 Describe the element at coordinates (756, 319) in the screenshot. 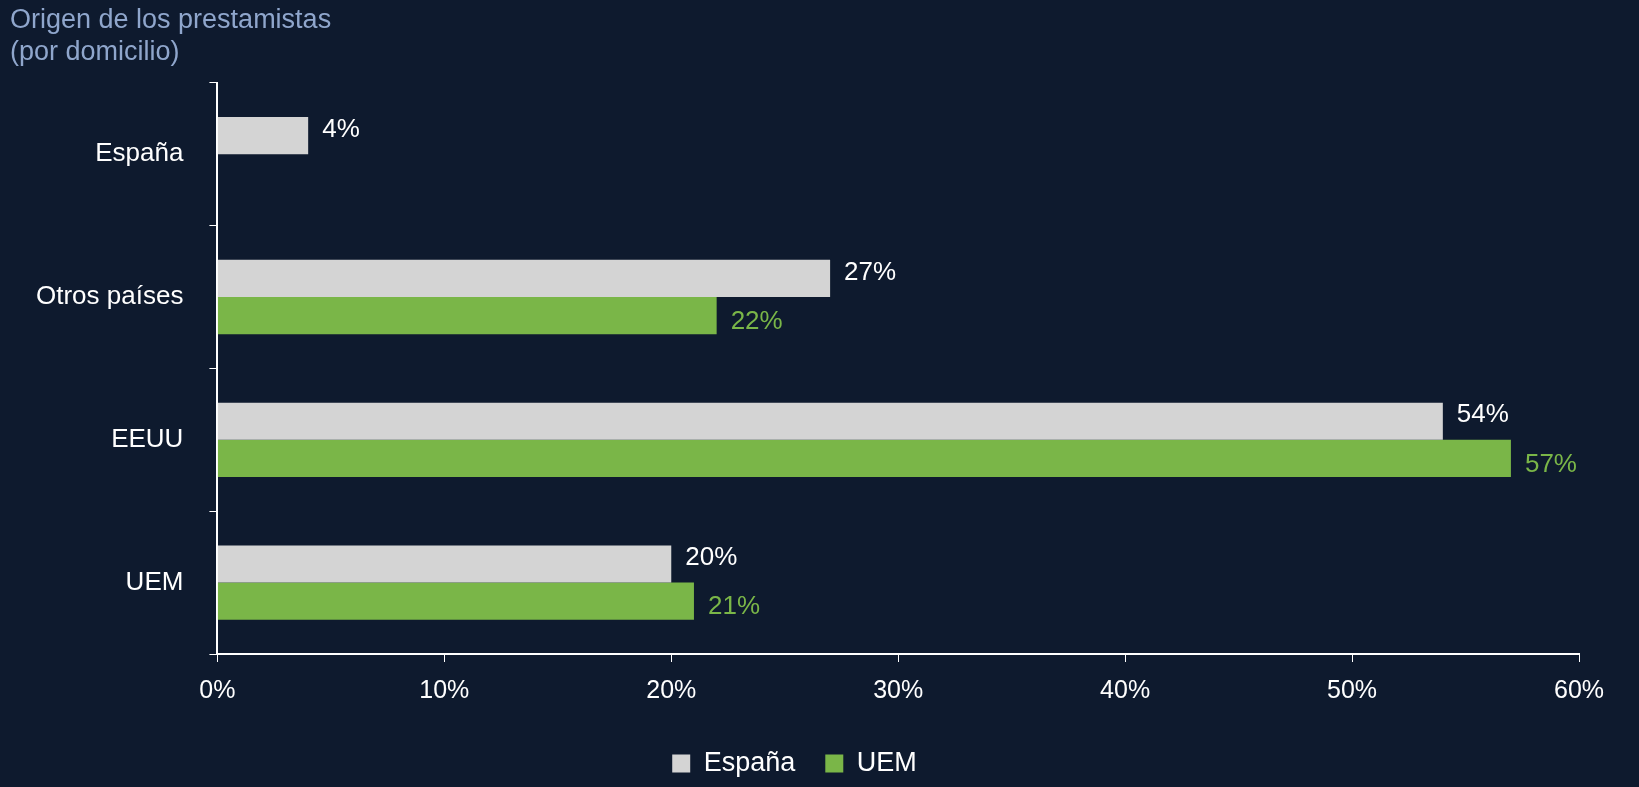

I see `data-label: 22%` at that location.